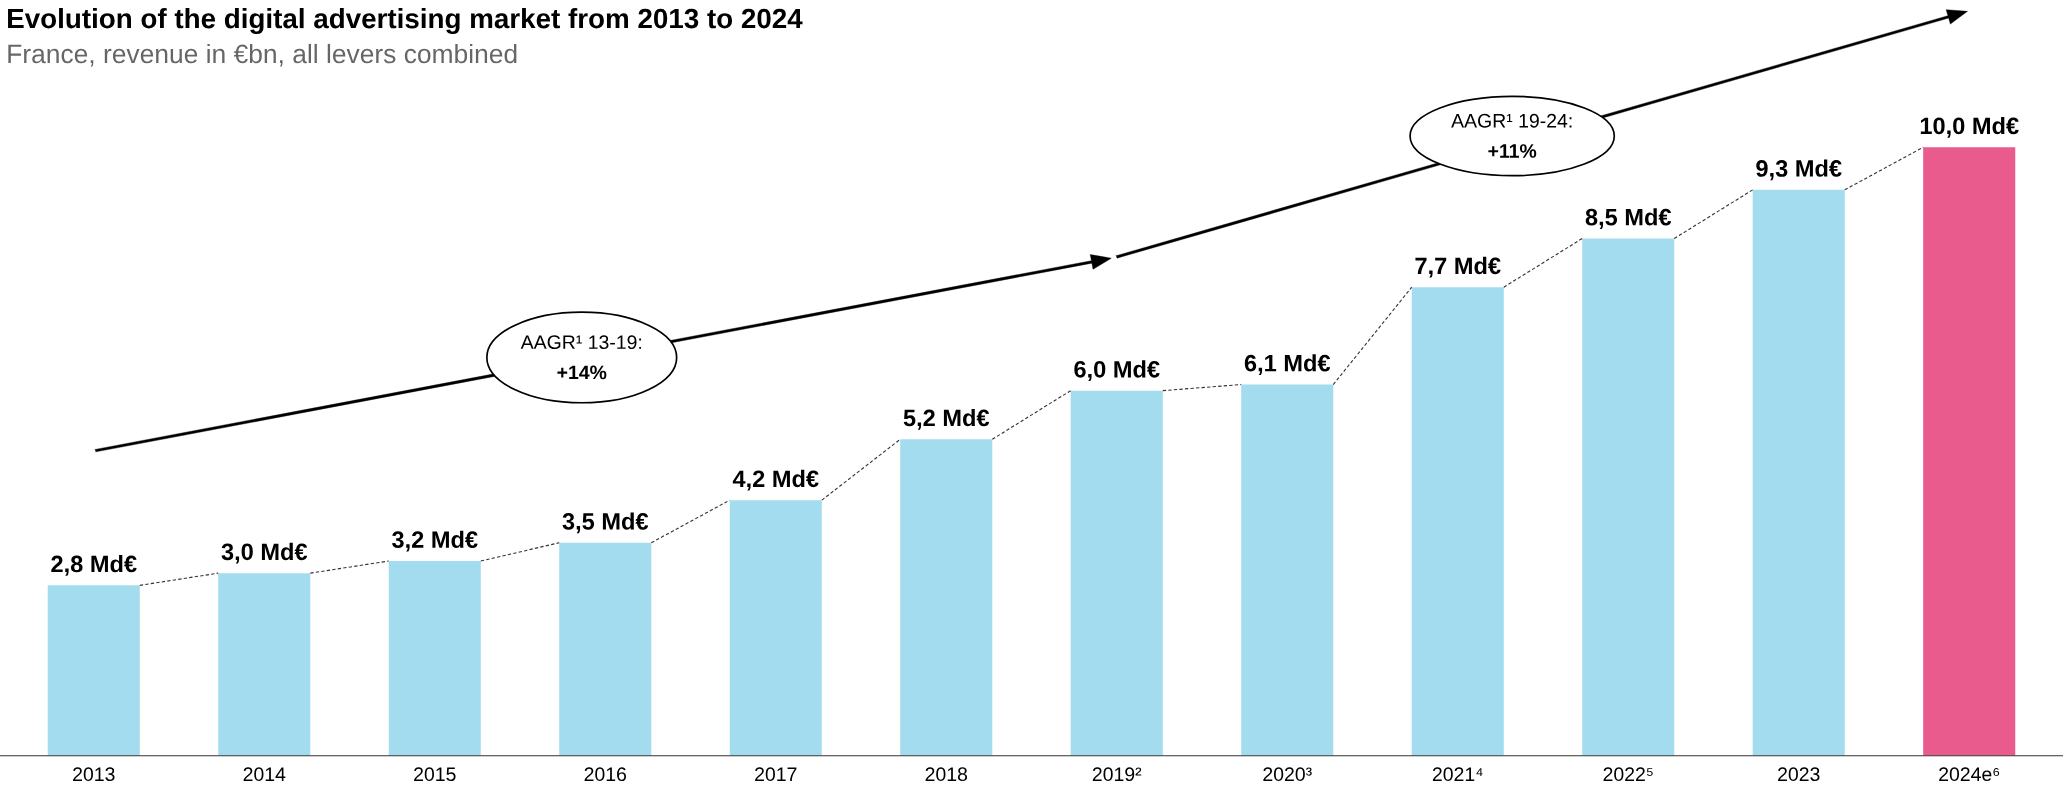 The image size is (2063, 798). Describe the element at coordinates (946, 419) in the screenshot. I see `data-label: 5,2 Md€` at that location.